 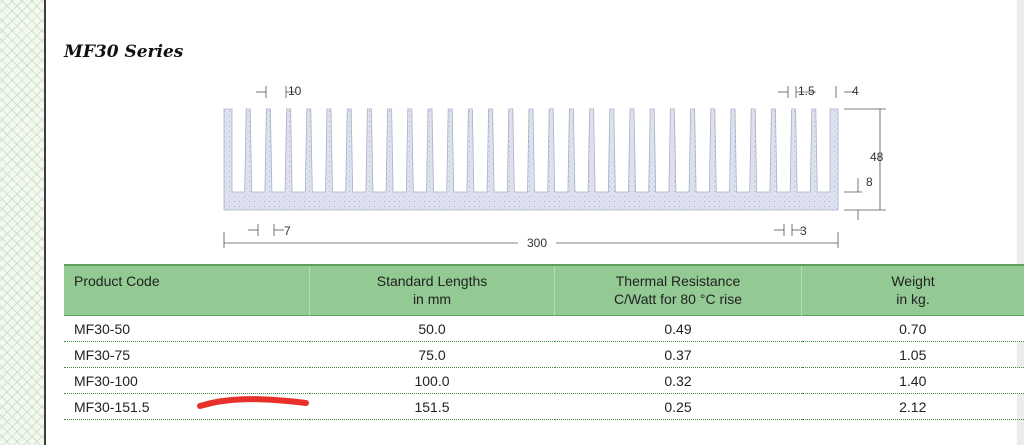 I want to click on right-scroll-edge, so click(x=1020, y=222).